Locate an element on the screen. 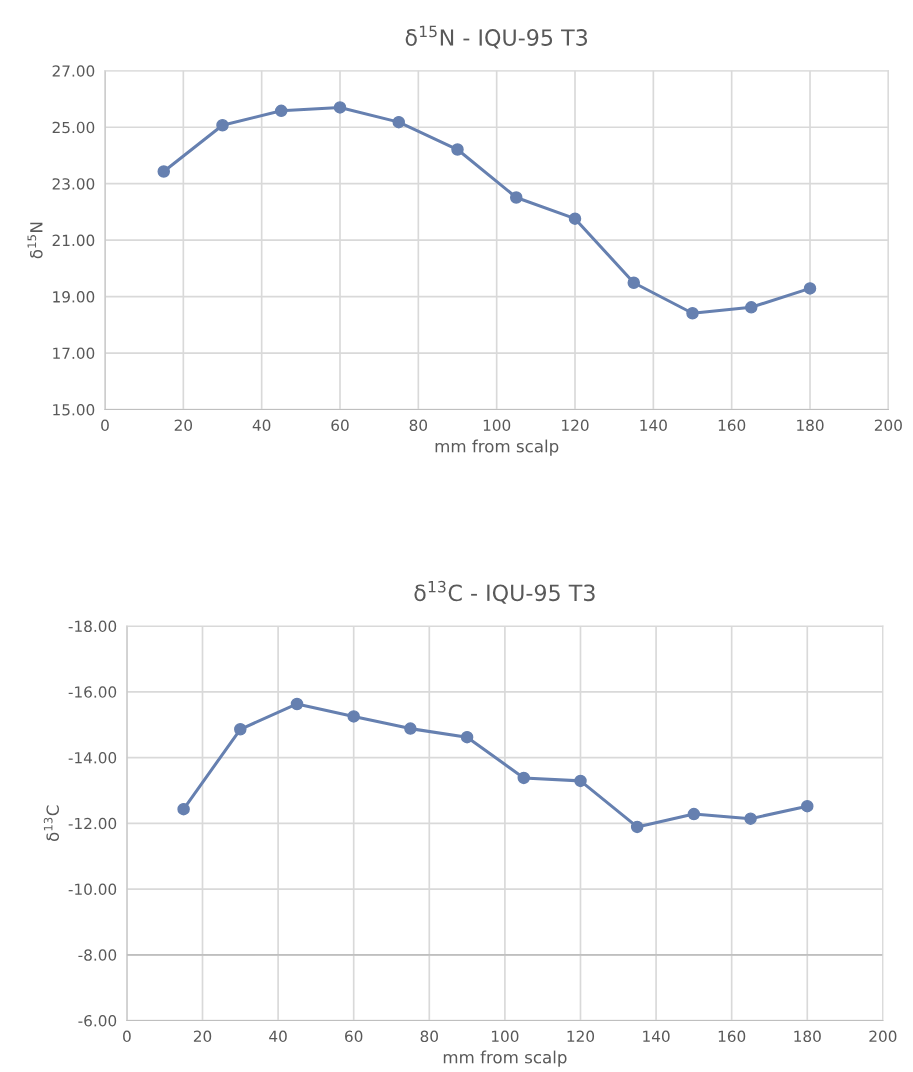  y-axis-title: δ$^{13}$C is located at coordinates (51, 823).